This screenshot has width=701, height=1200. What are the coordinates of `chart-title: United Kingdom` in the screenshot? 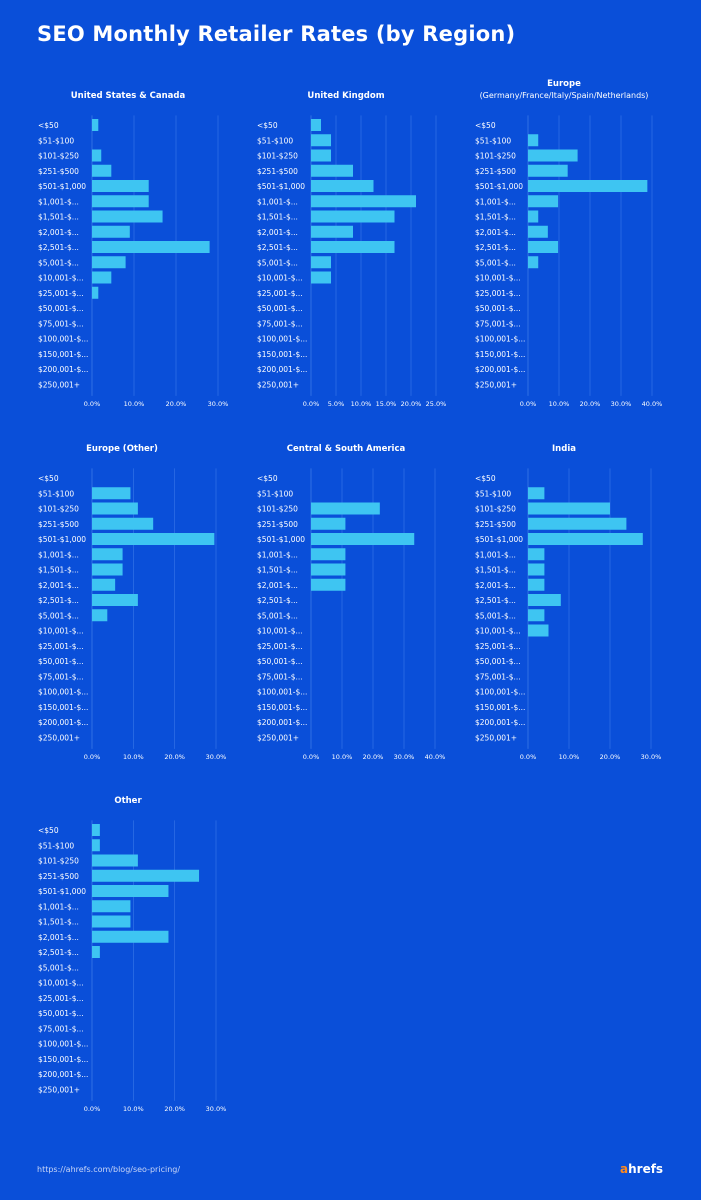 It's located at (345, 96).